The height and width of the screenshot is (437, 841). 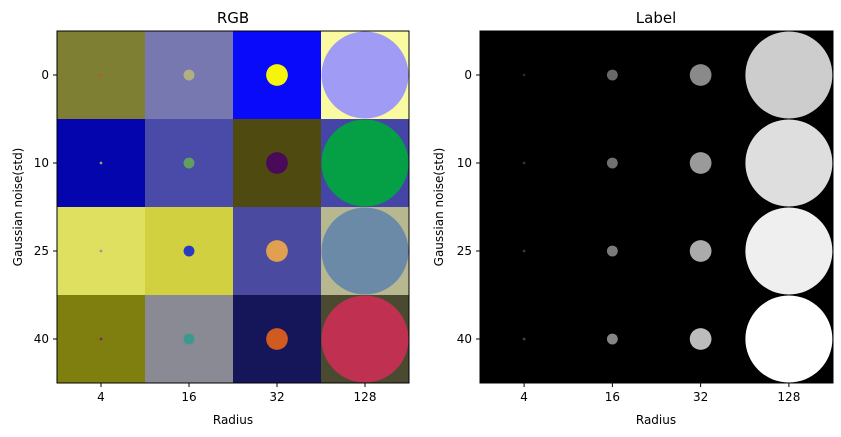 What do you see at coordinates (524, 397) in the screenshot?
I see `label-x-tick-label: 4` at bounding box center [524, 397].